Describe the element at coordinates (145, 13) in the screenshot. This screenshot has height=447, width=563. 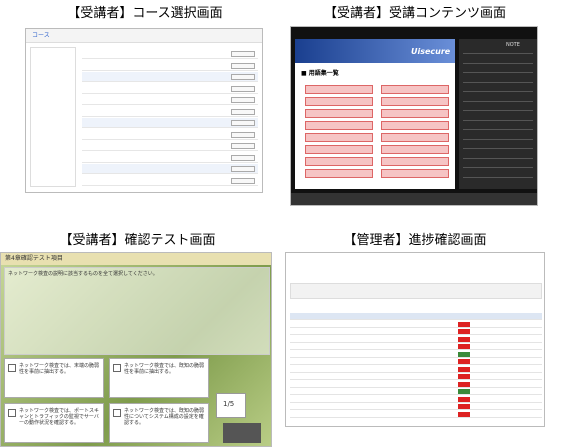
I see `caption: 【受講者】コース選択画面` at that location.